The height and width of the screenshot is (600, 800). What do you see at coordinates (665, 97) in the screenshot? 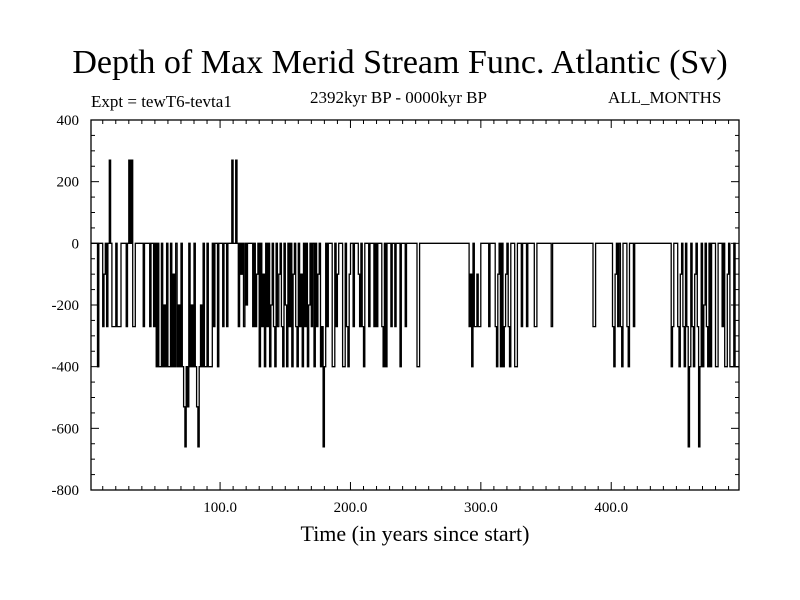
I see `months-label: ALL_MONTHS` at bounding box center [665, 97].